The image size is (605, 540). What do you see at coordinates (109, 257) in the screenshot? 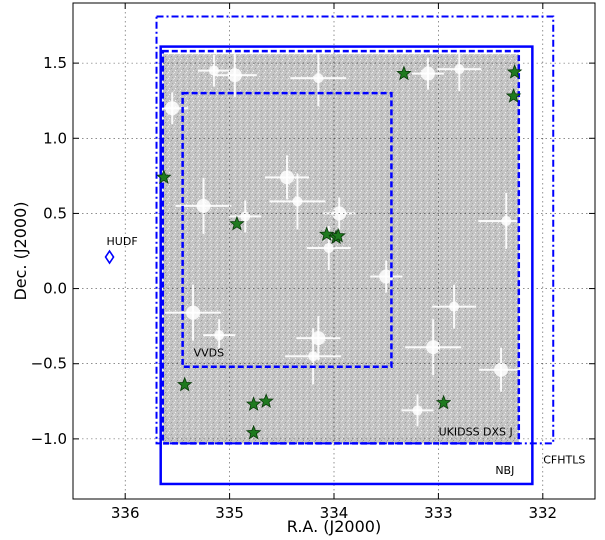
I see `hudf-marker` at bounding box center [109, 257].